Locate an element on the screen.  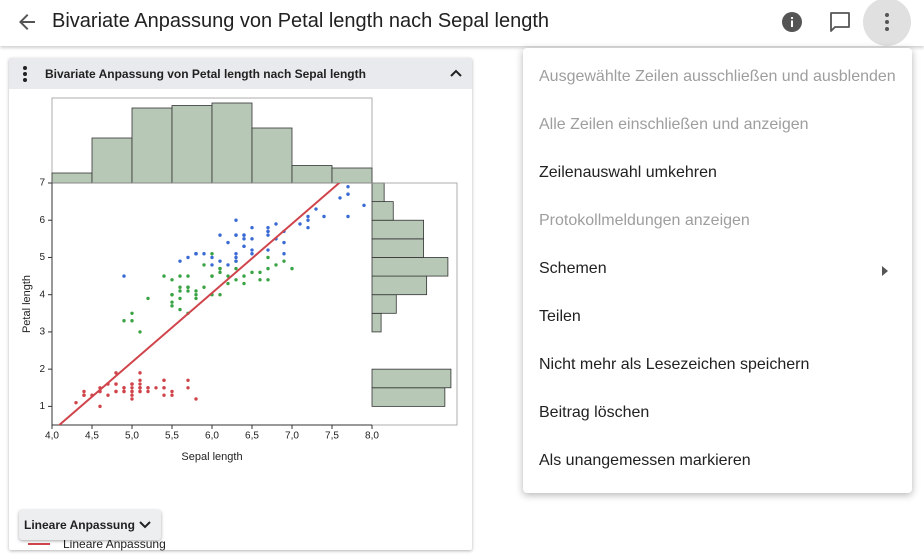
more-button is located at coordinates (887, 23).